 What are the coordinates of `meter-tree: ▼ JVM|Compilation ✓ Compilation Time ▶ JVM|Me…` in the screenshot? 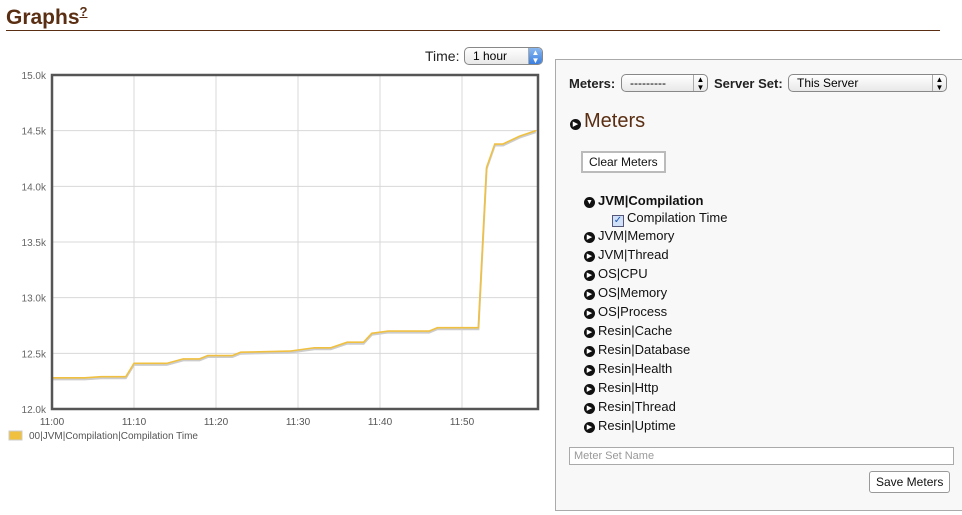 It's located at (655, 313).